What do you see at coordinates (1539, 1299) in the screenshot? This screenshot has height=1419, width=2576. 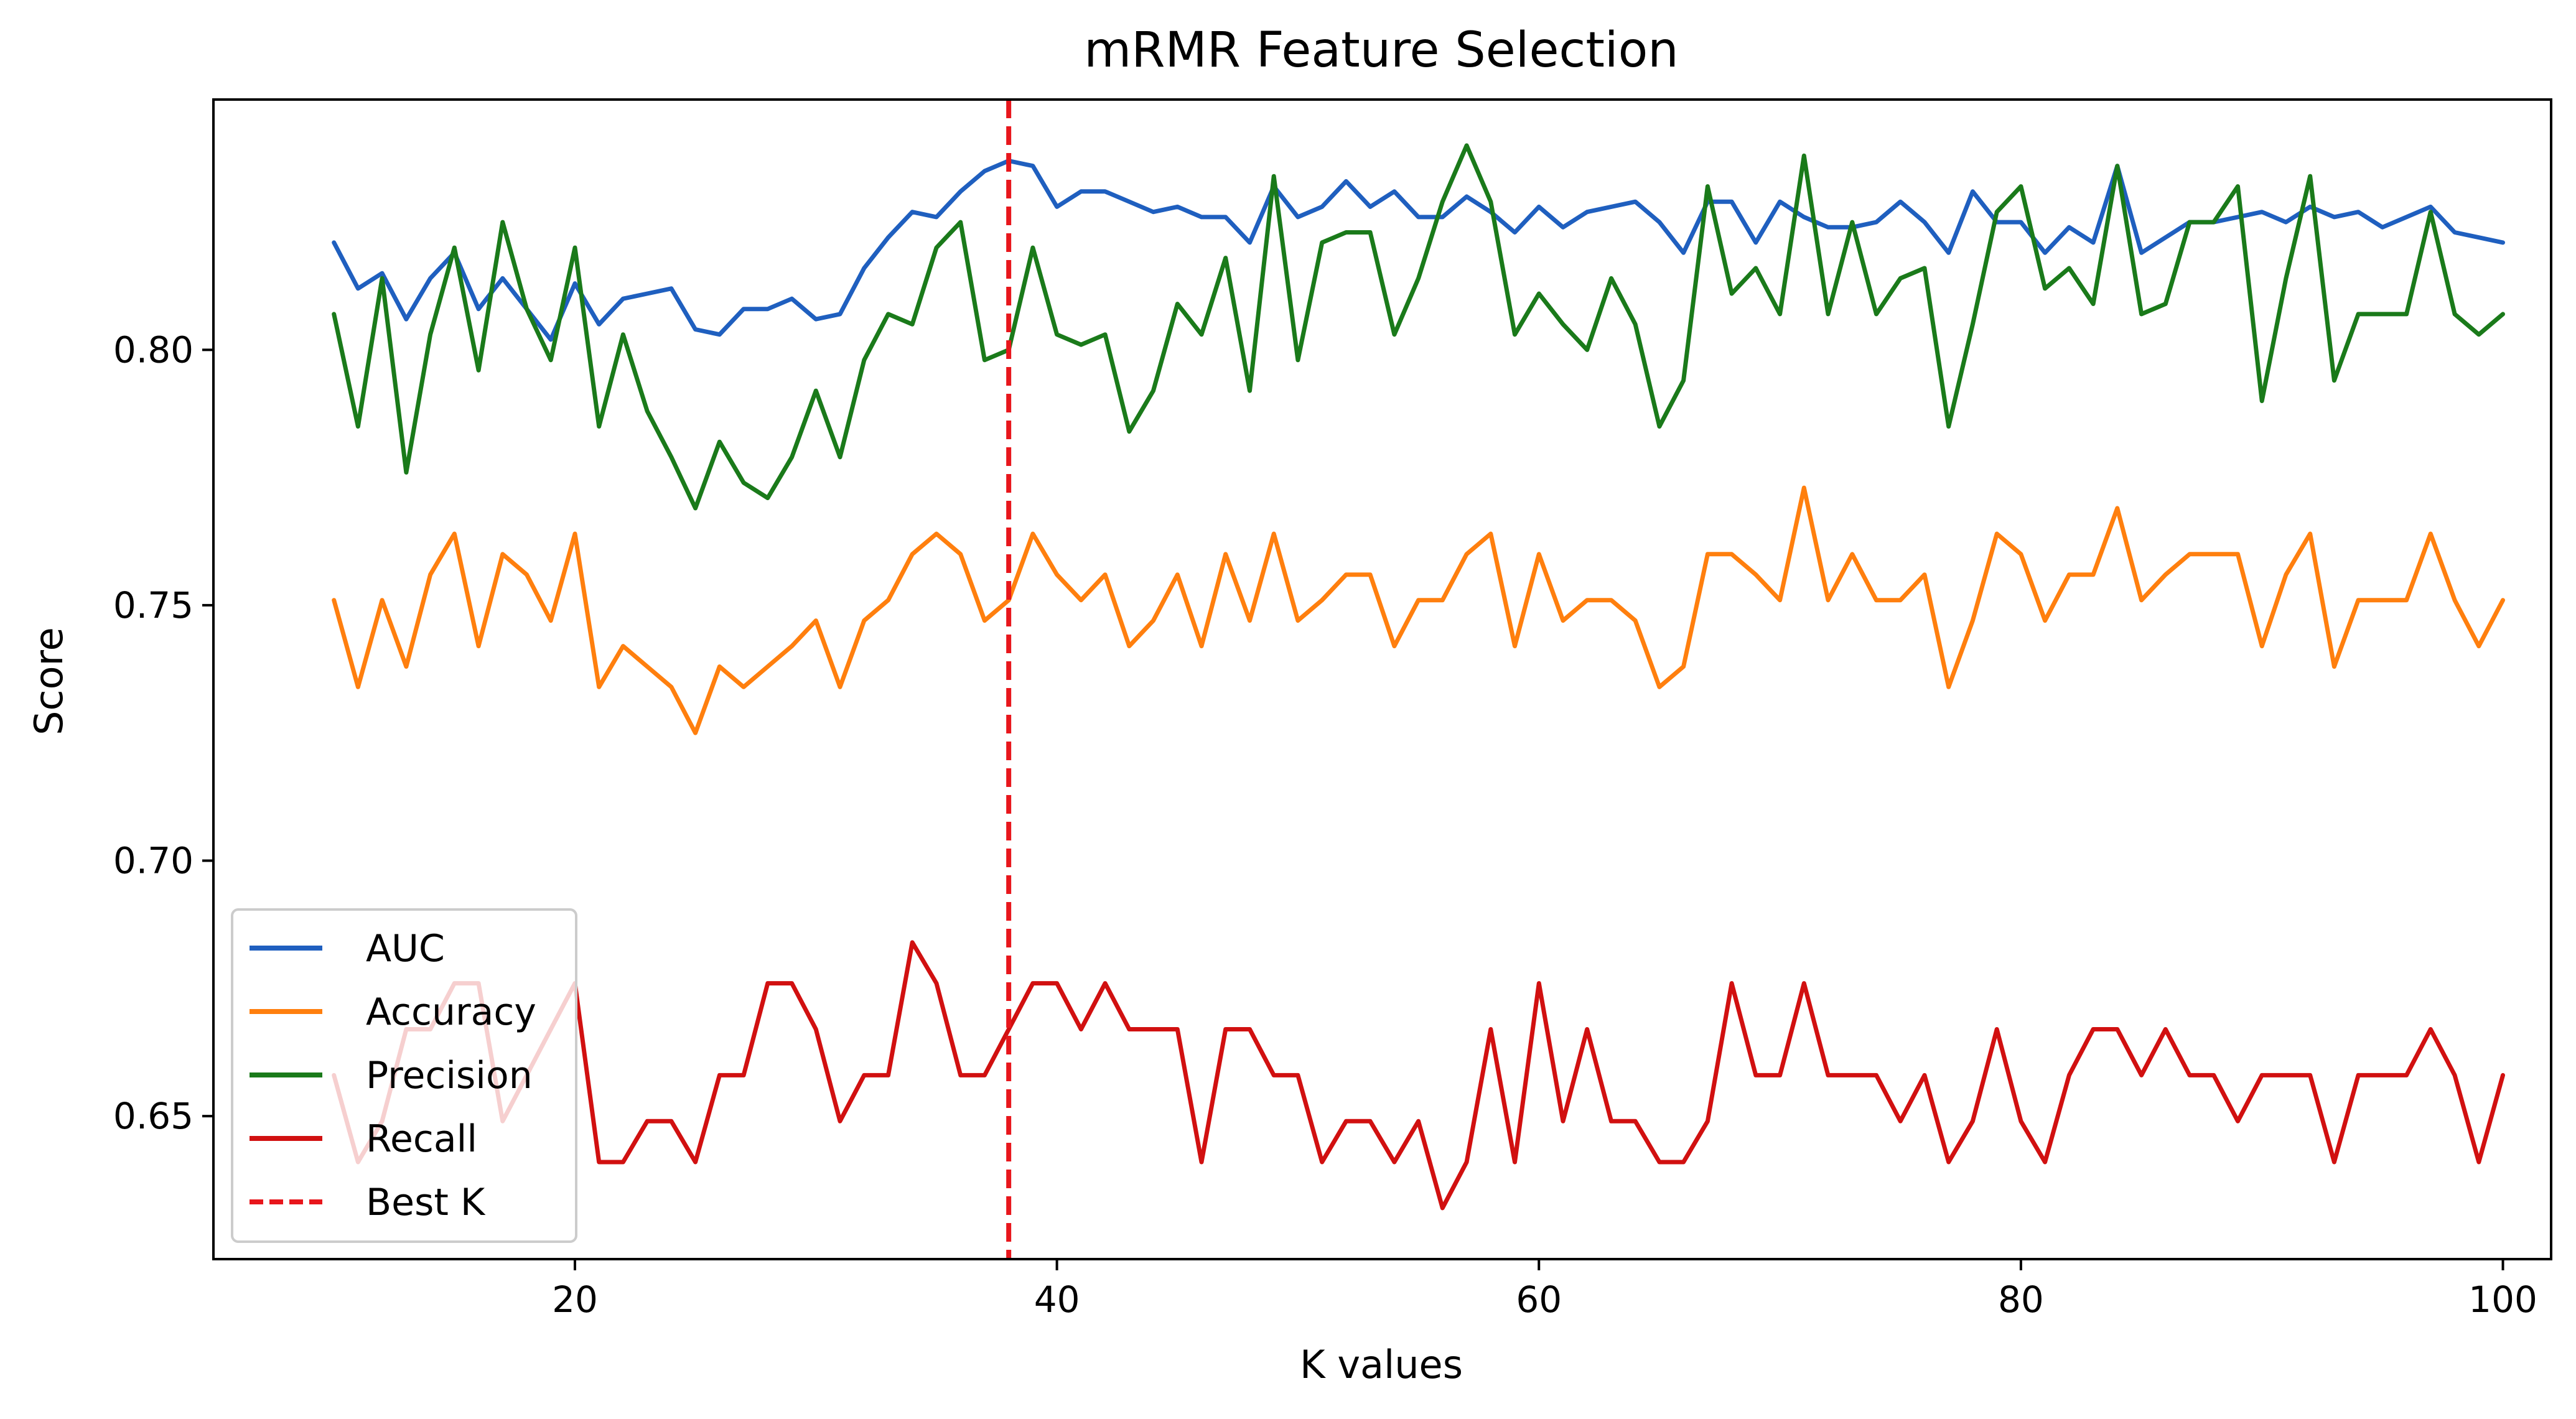 I see `x-tick-label: 60` at bounding box center [1539, 1299].